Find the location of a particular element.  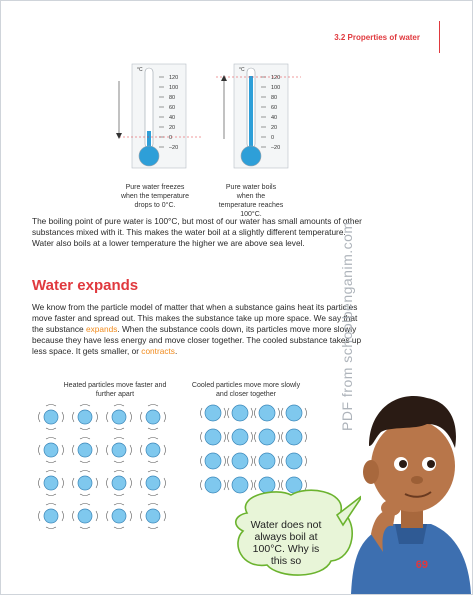

unit-label: °C is located at coordinates (242, 70).